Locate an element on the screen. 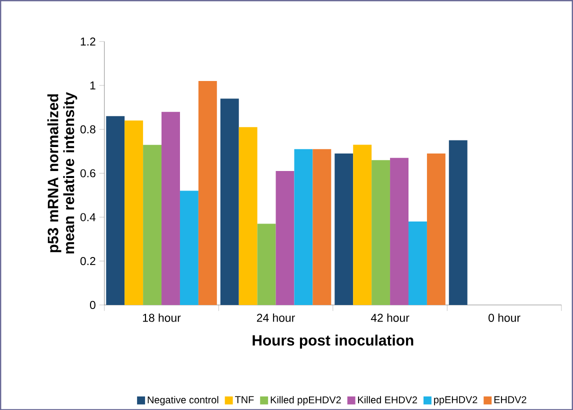 This screenshot has height=410, width=573. y-tick-label: 1 is located at coordinates (93, 85).